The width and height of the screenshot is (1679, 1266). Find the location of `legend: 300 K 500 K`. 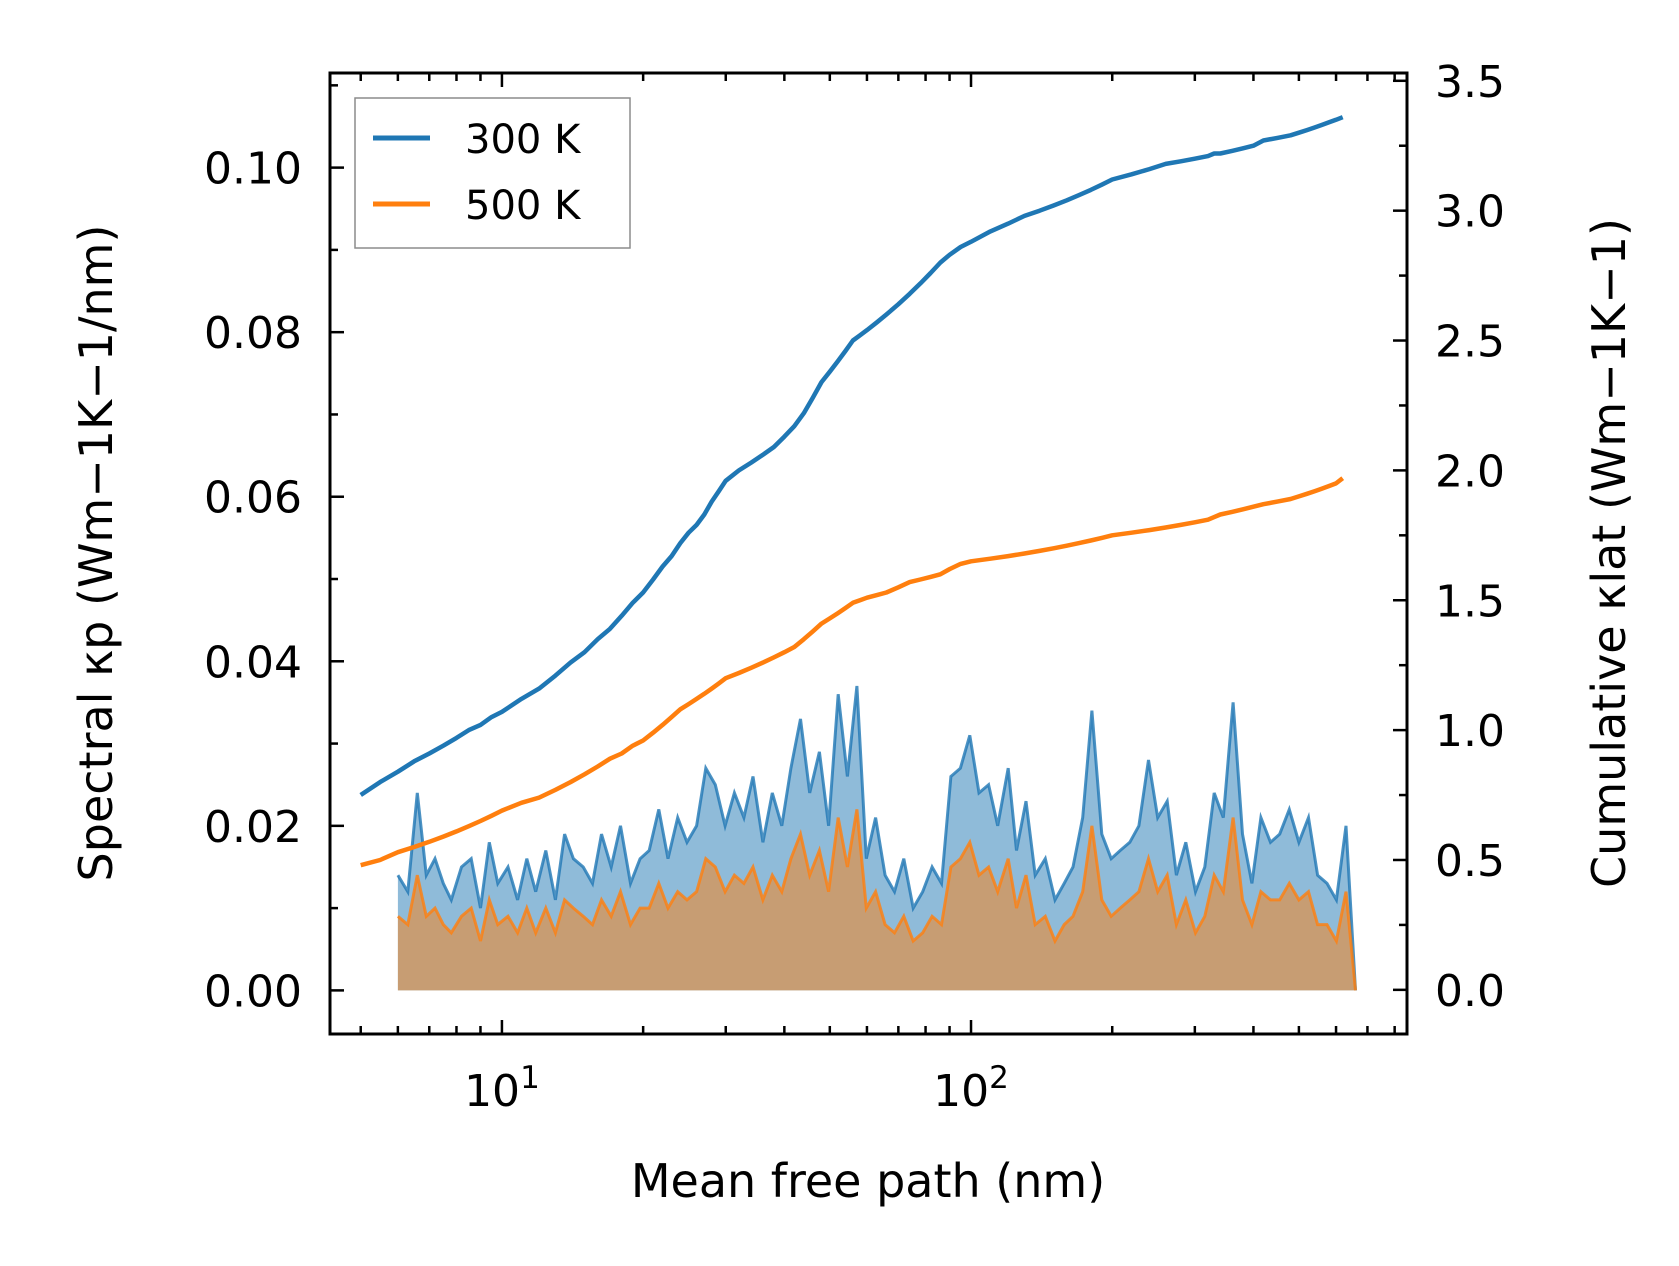

legend: 300 K 500 K is located at coordinates (492, 173).